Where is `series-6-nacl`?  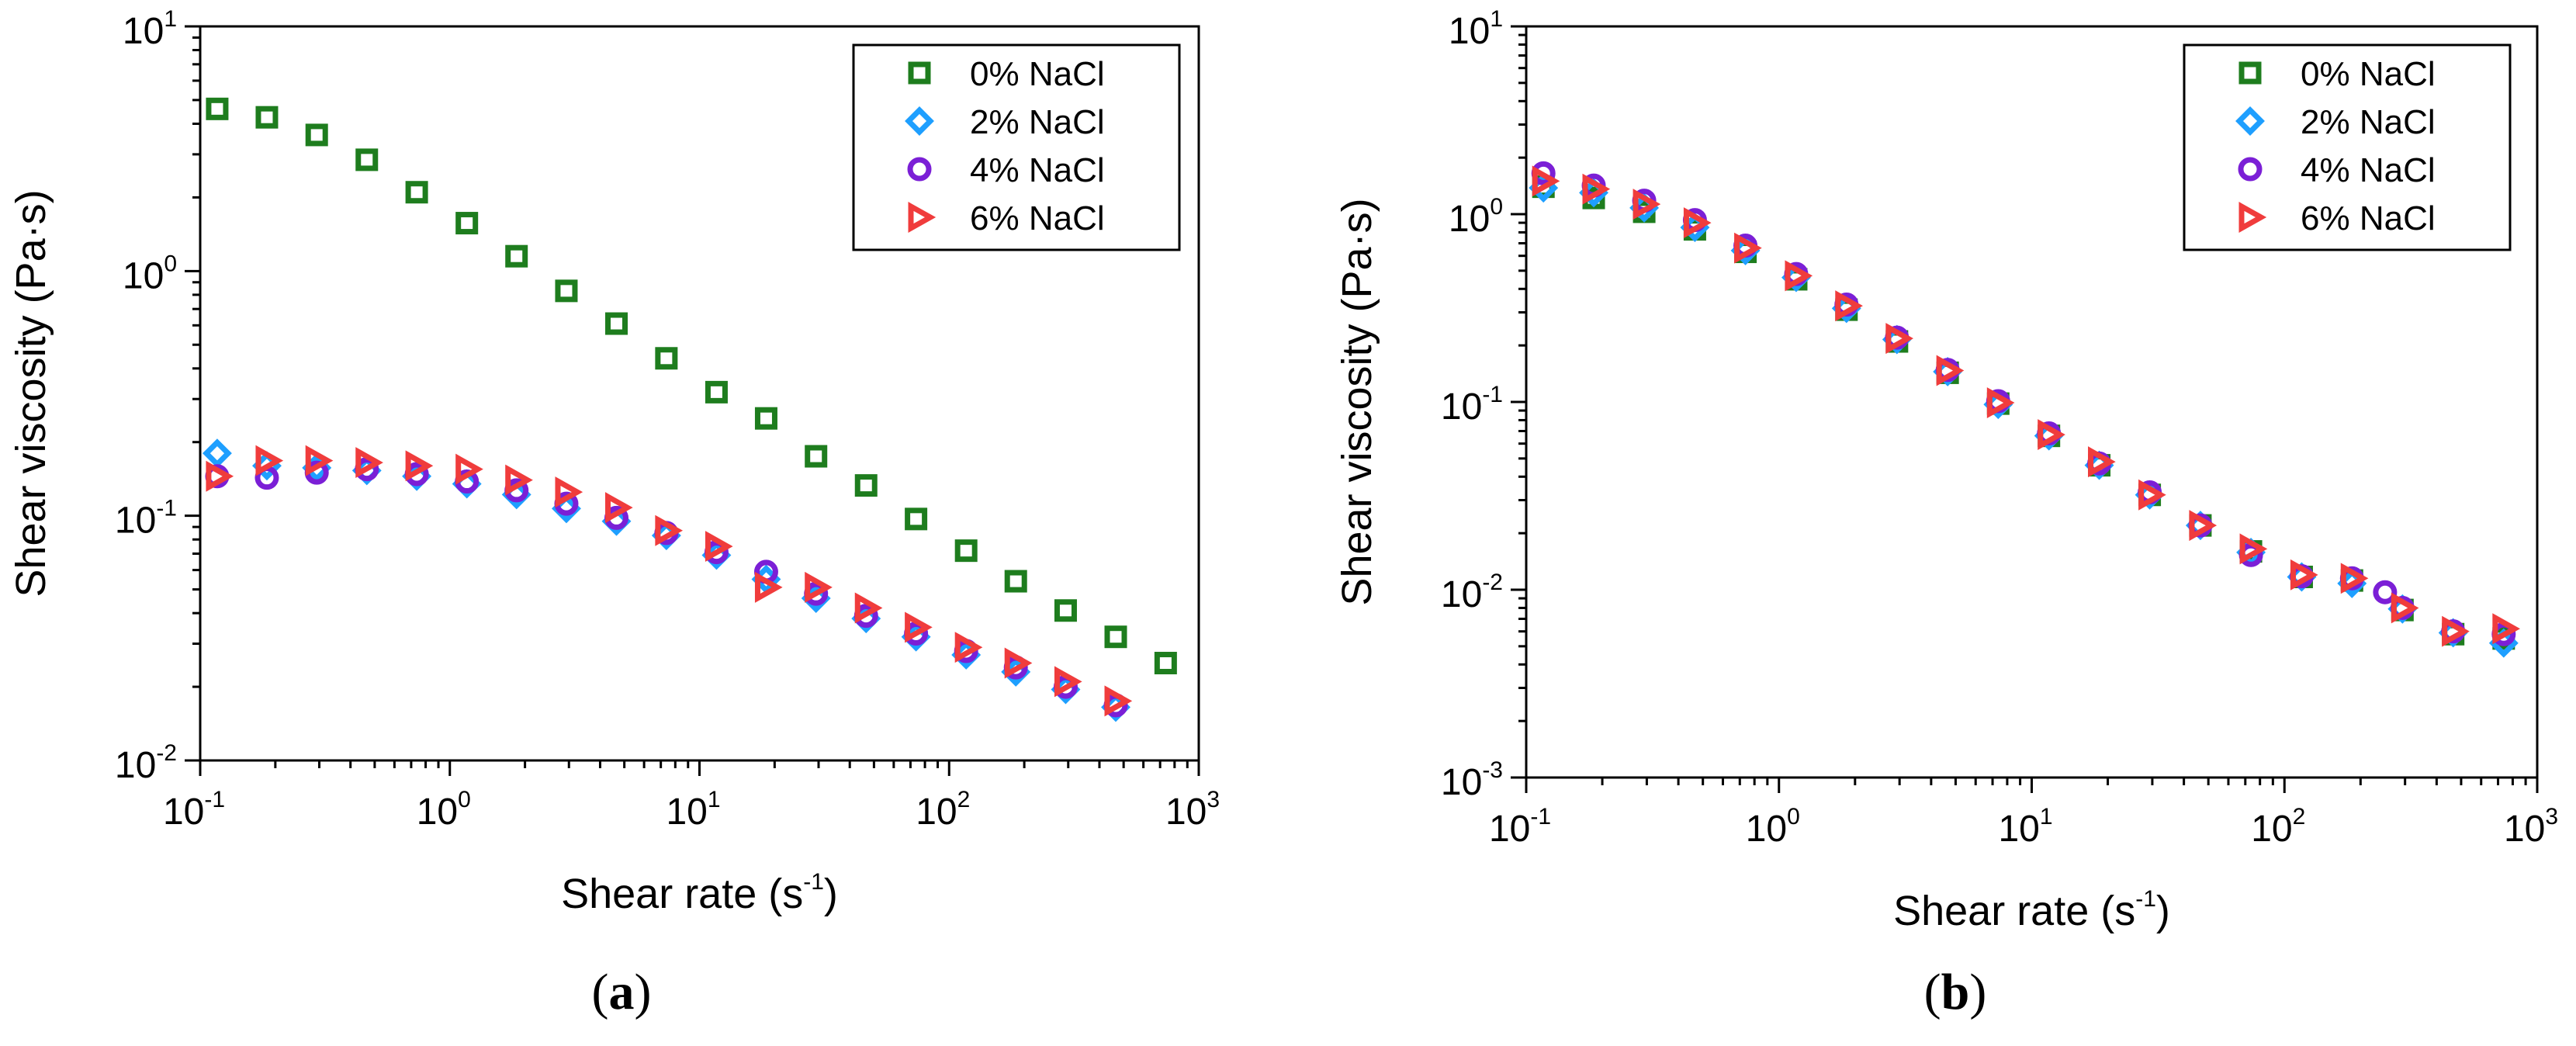
series-6-nacl is located at coordinates (669, 581).